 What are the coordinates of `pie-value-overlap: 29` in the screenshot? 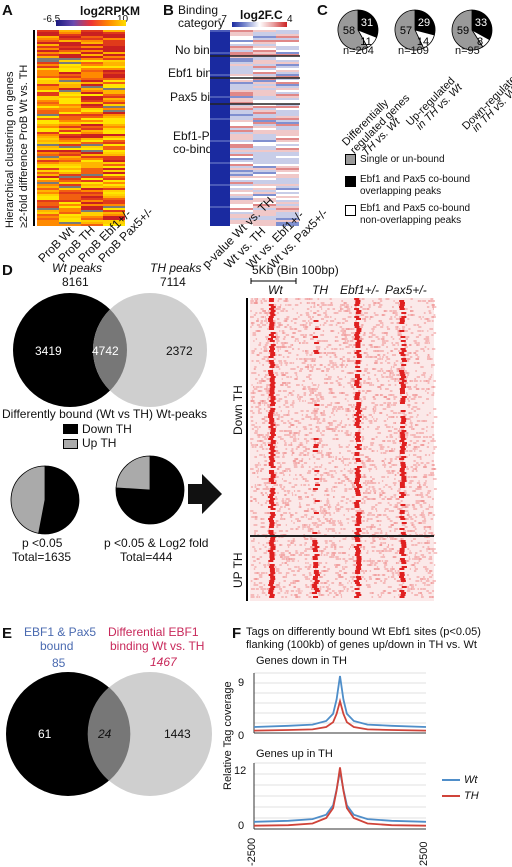 It's located at (424, 23).